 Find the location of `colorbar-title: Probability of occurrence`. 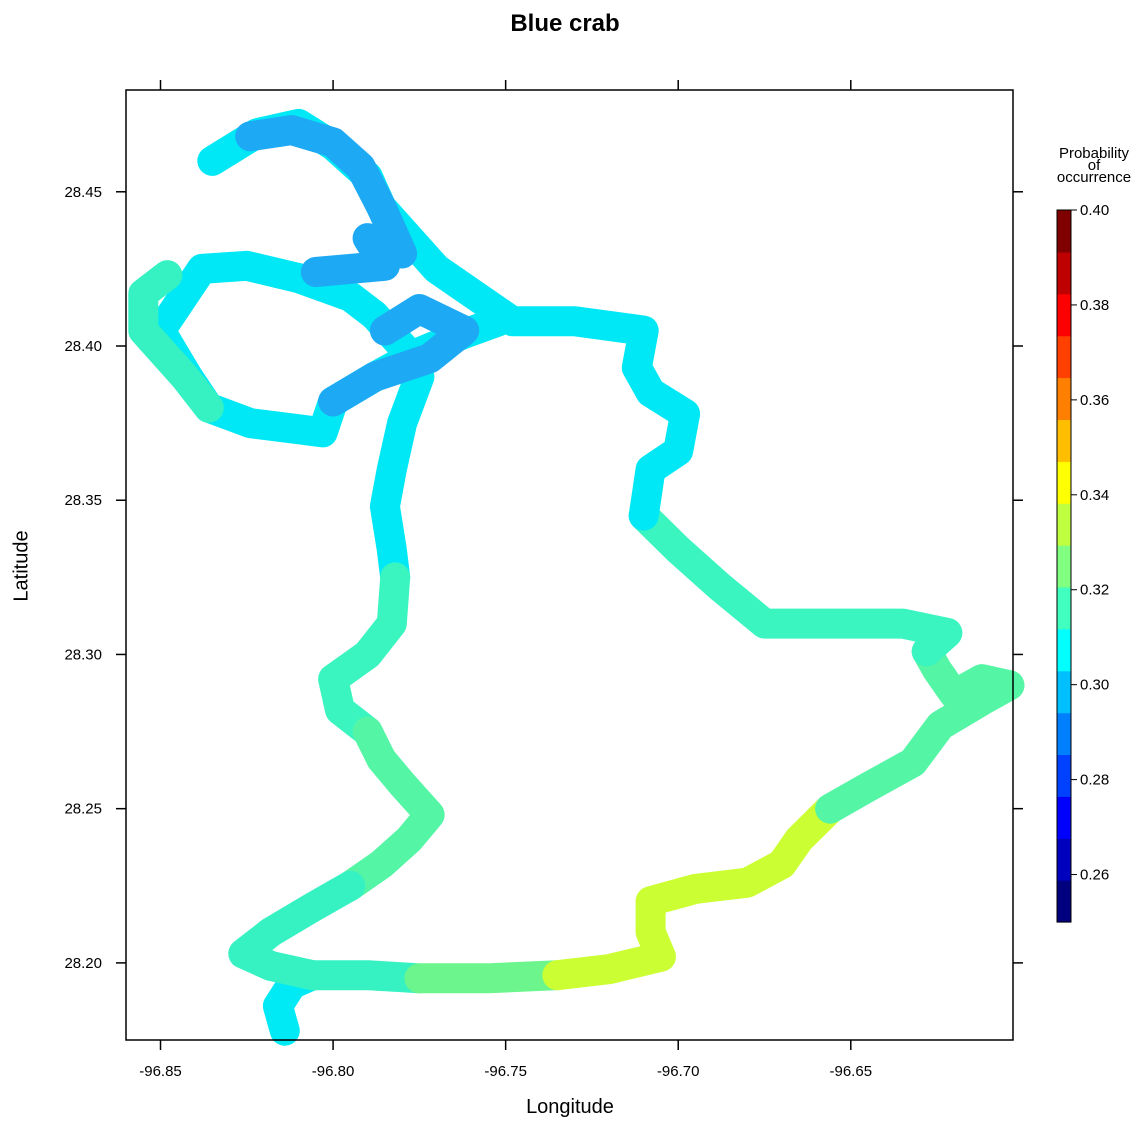

colorbar-title: Probability of occurrence is located at coordinates (1094, 165).